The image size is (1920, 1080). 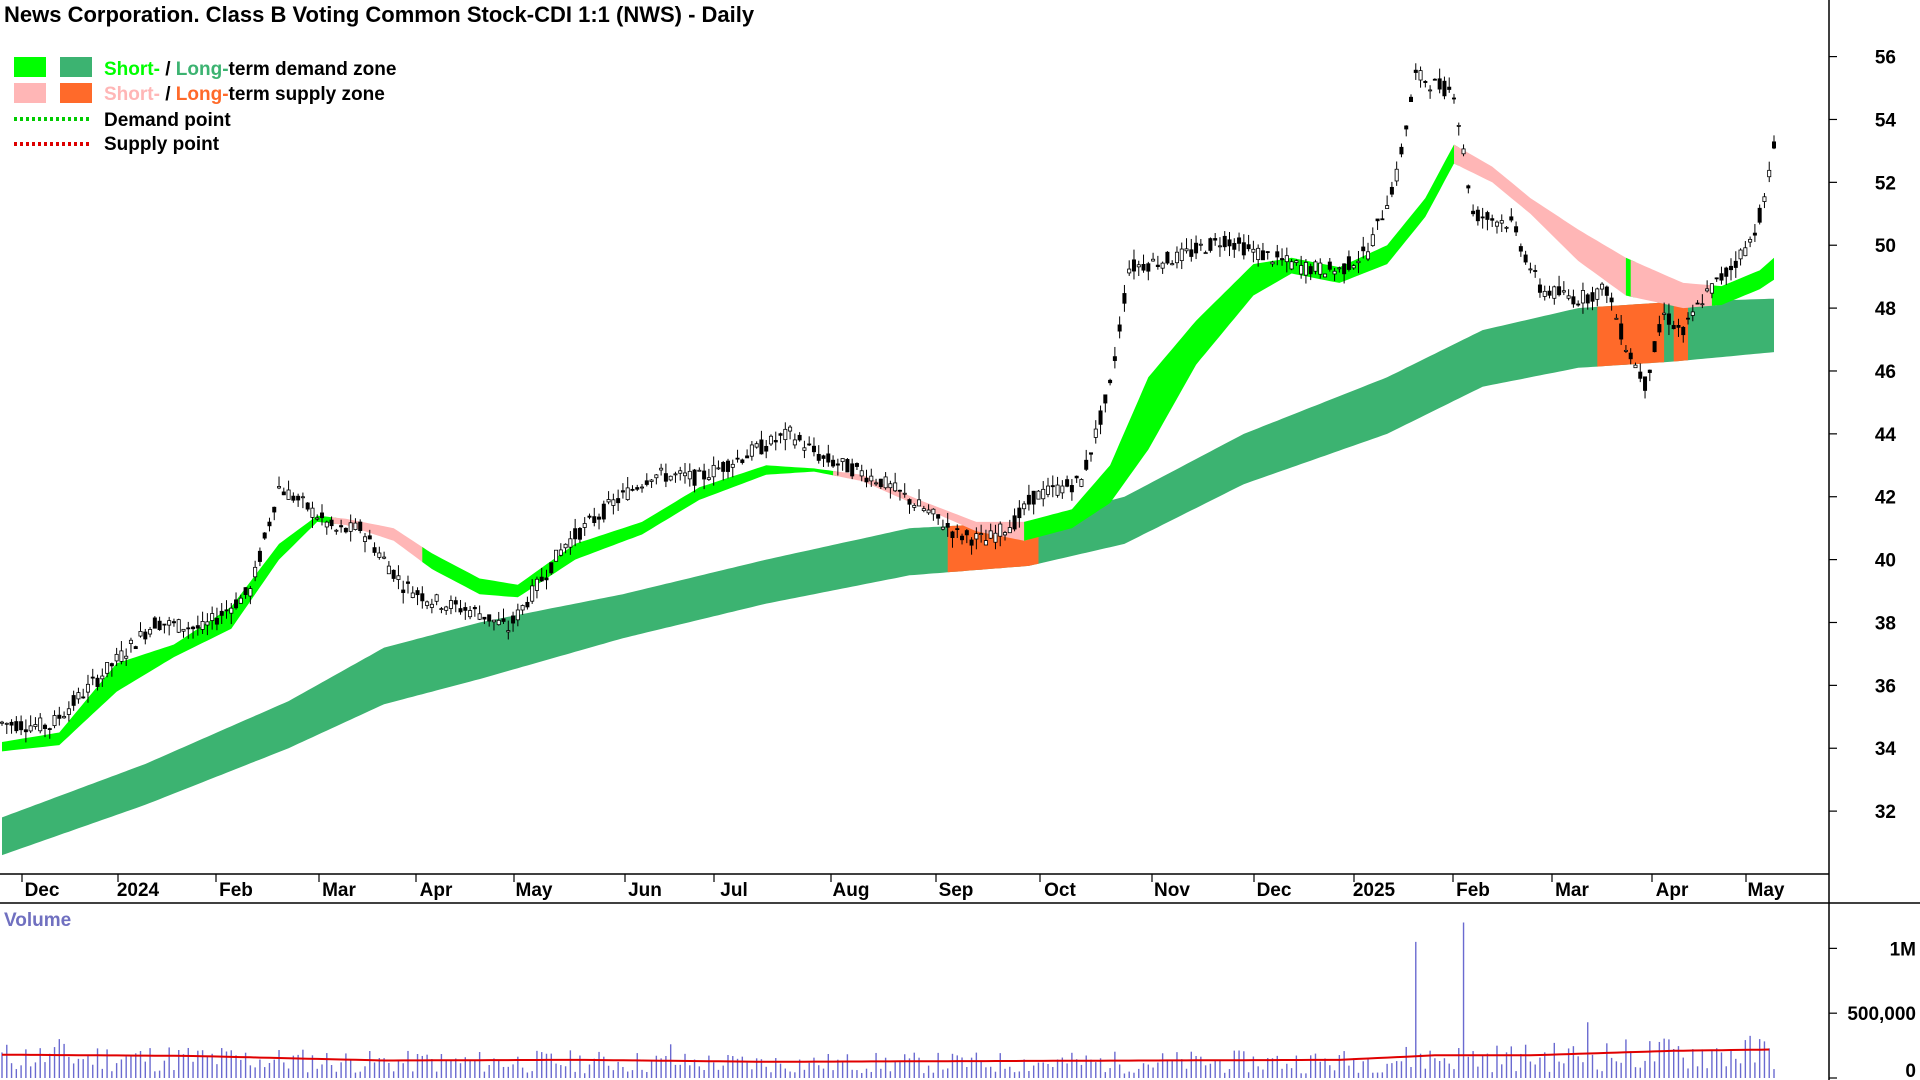 I want to click on x-tick-label: Jun, so click(x=645, y=890).